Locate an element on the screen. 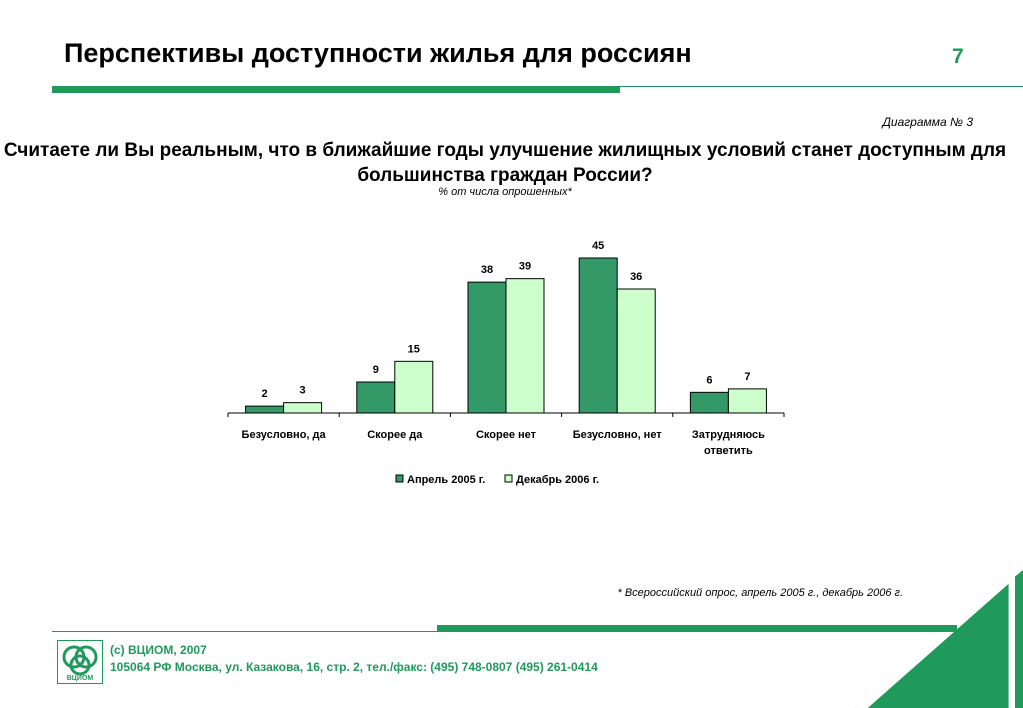 The height and width of the screenshot is (708, 1023). category-label: Затрудняюсь is located at coordinates (728, 435).